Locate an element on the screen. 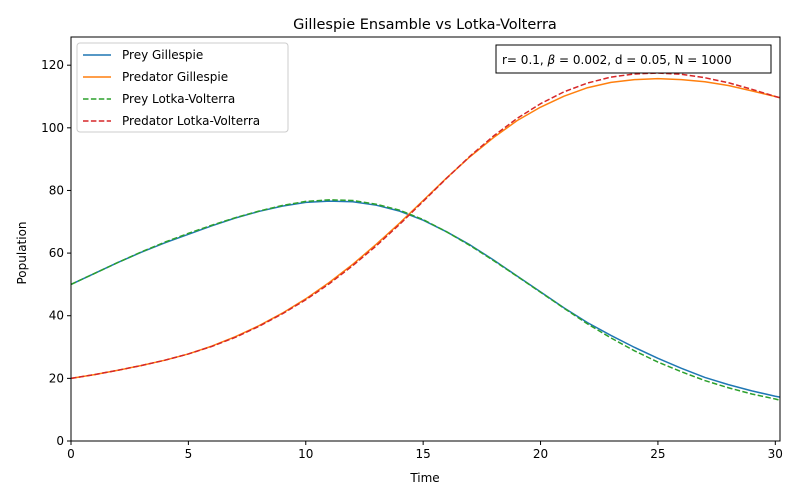 Image resolution: width=800 pixels, height=500 pixels. legend-label-predator-gillespie: Predator Gillespie is located at coordinates (175, 77).